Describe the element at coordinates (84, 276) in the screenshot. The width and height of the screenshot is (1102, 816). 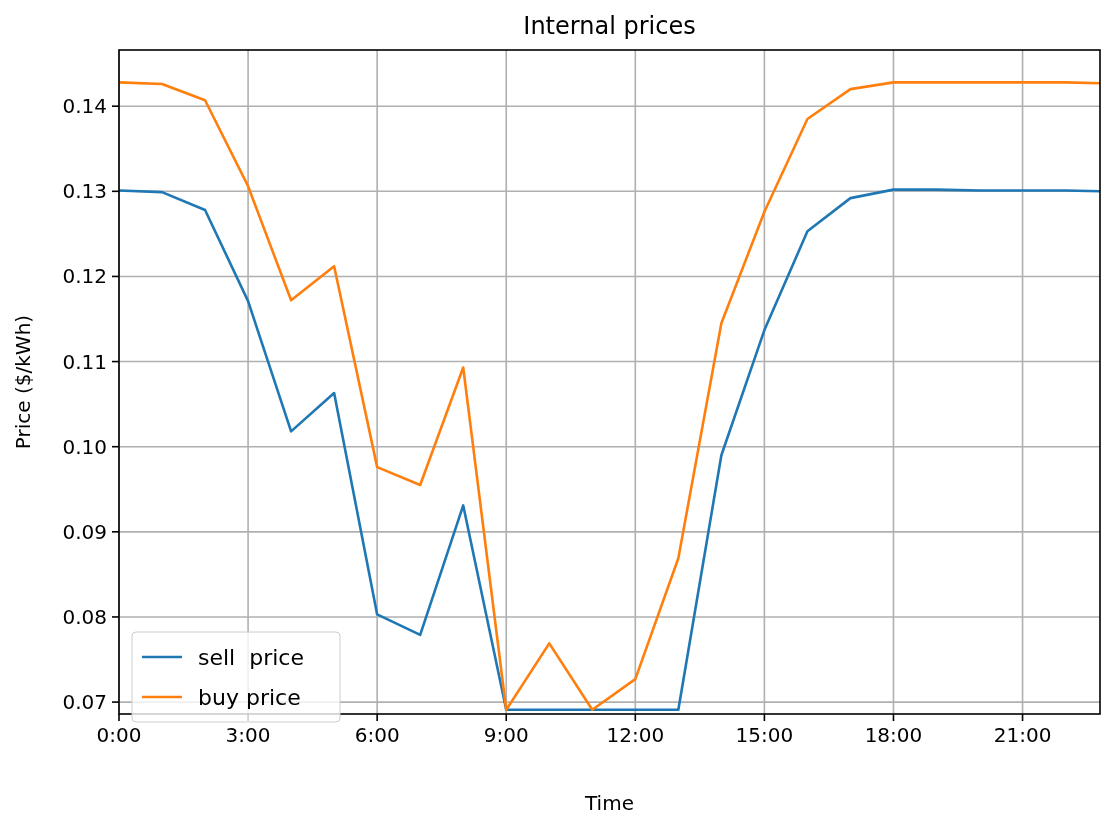
I see `y-tick-label: 0.12` at that location.